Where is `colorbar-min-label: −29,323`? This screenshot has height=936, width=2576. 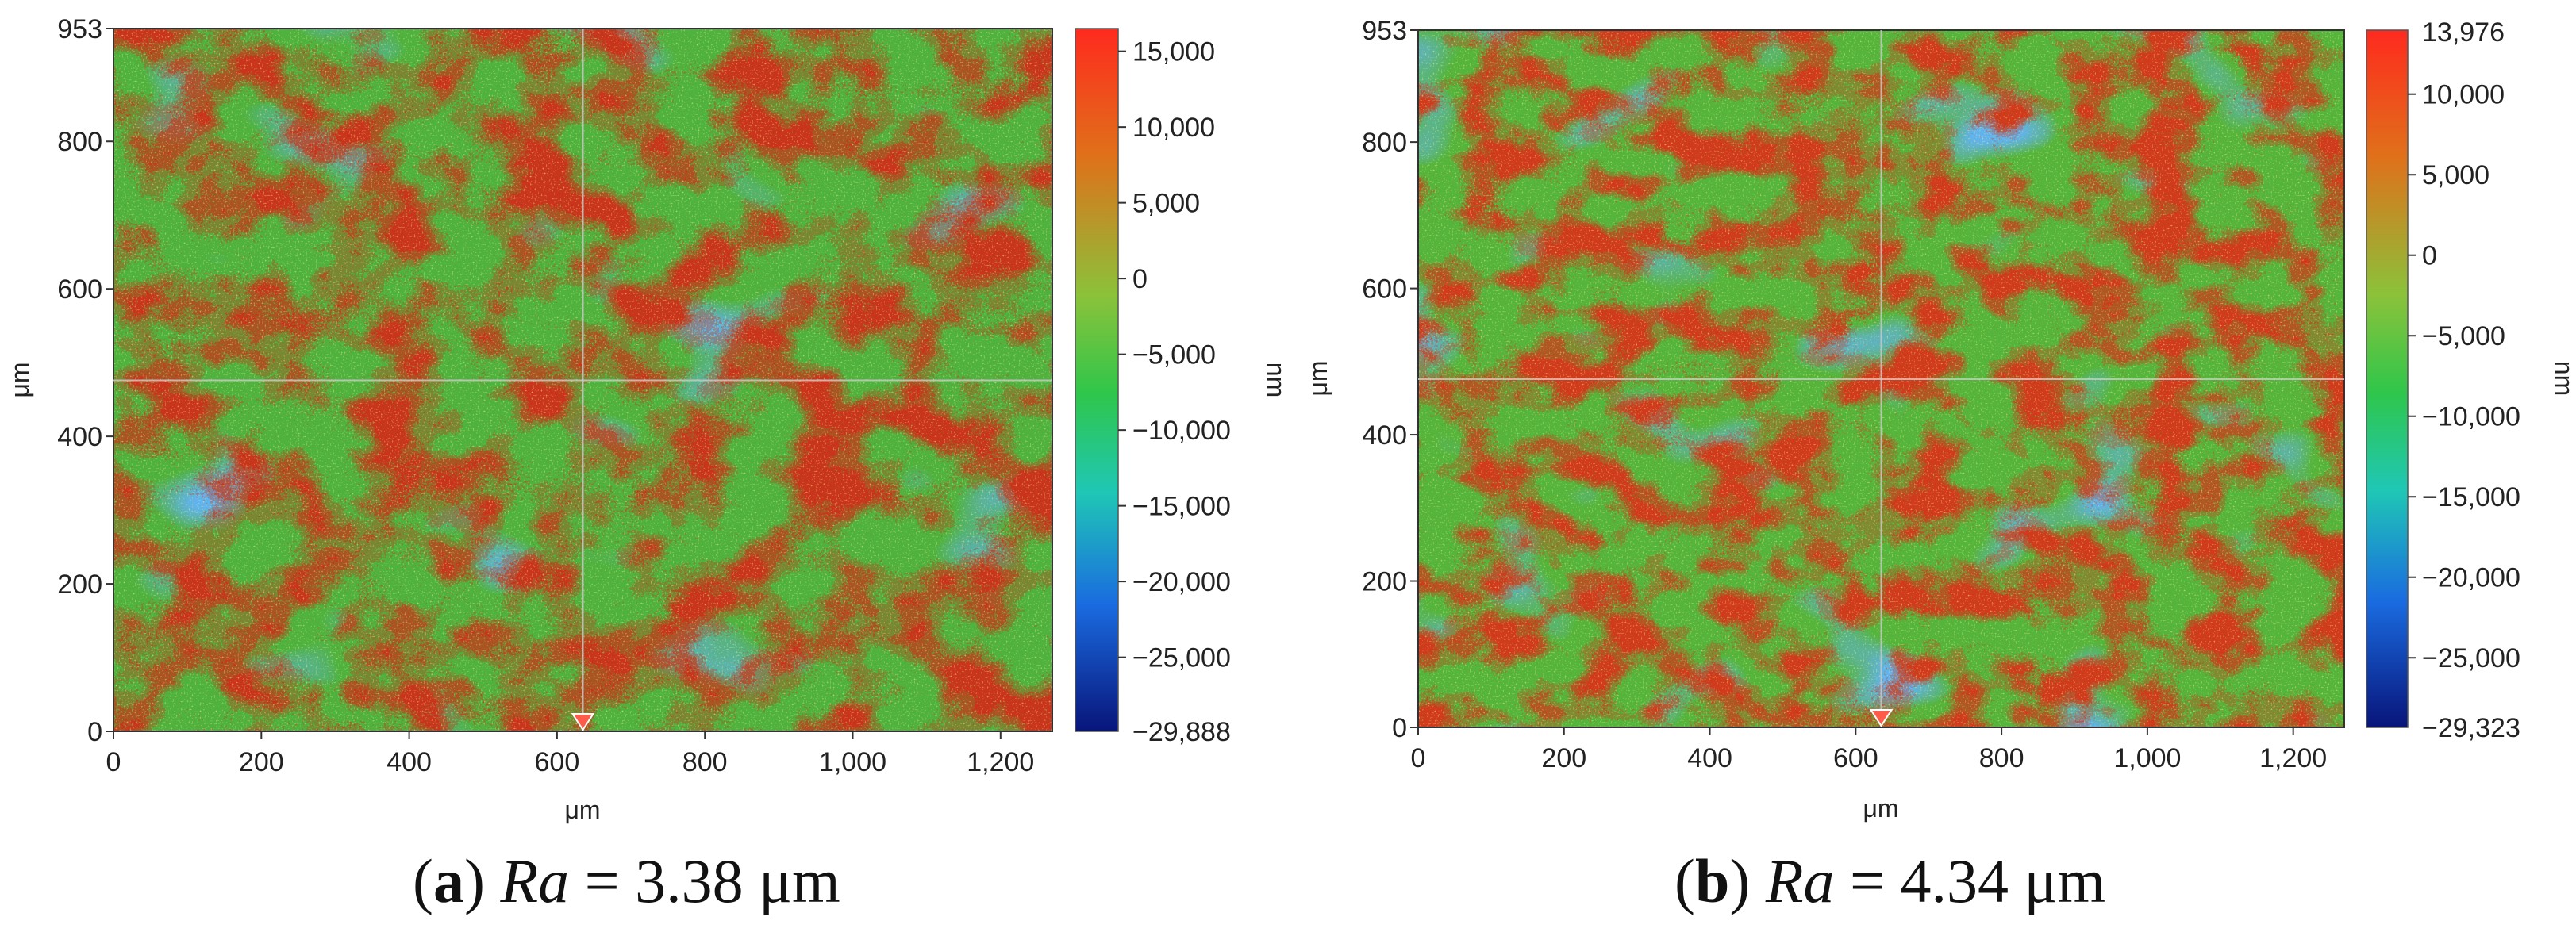 colorbar-min-label: −29,323 is located at coordinates (2471, 728).